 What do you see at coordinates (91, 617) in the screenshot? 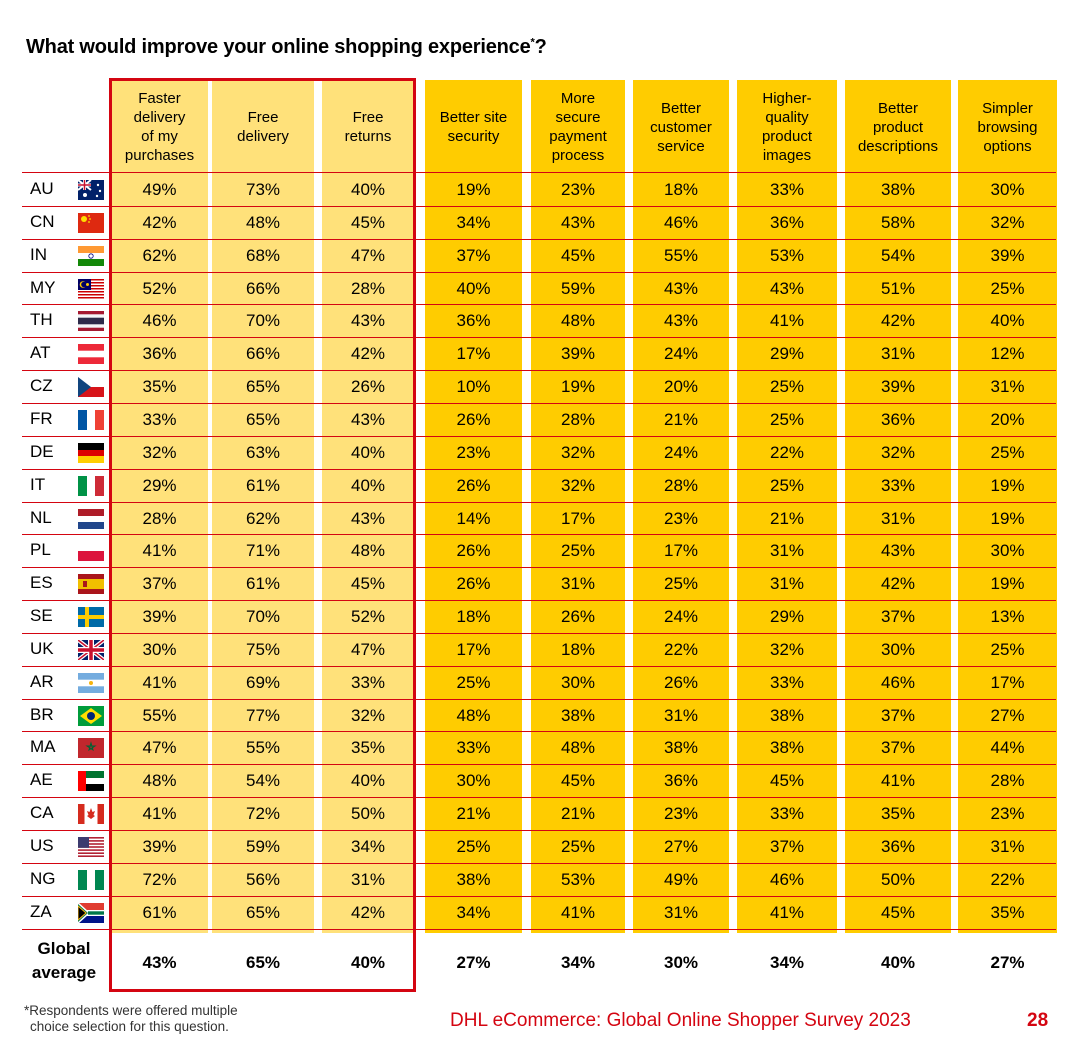
I see `se-flag-icon` at bounding box center [91, 617].